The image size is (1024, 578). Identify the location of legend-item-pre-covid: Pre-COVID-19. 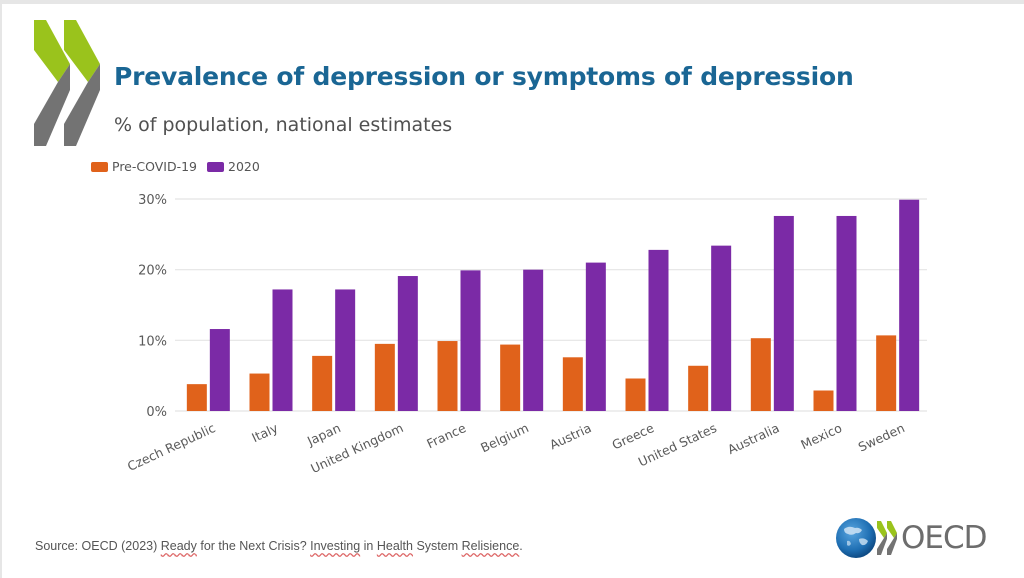
(144, 166).